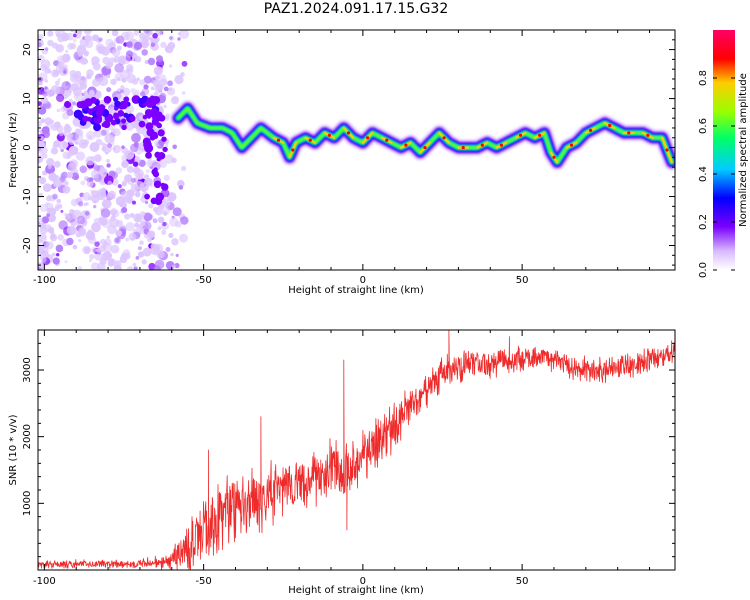 This screenshot has width=750, height=600. I want to click on snr-x-tick-label: 0, so click(363, 581).